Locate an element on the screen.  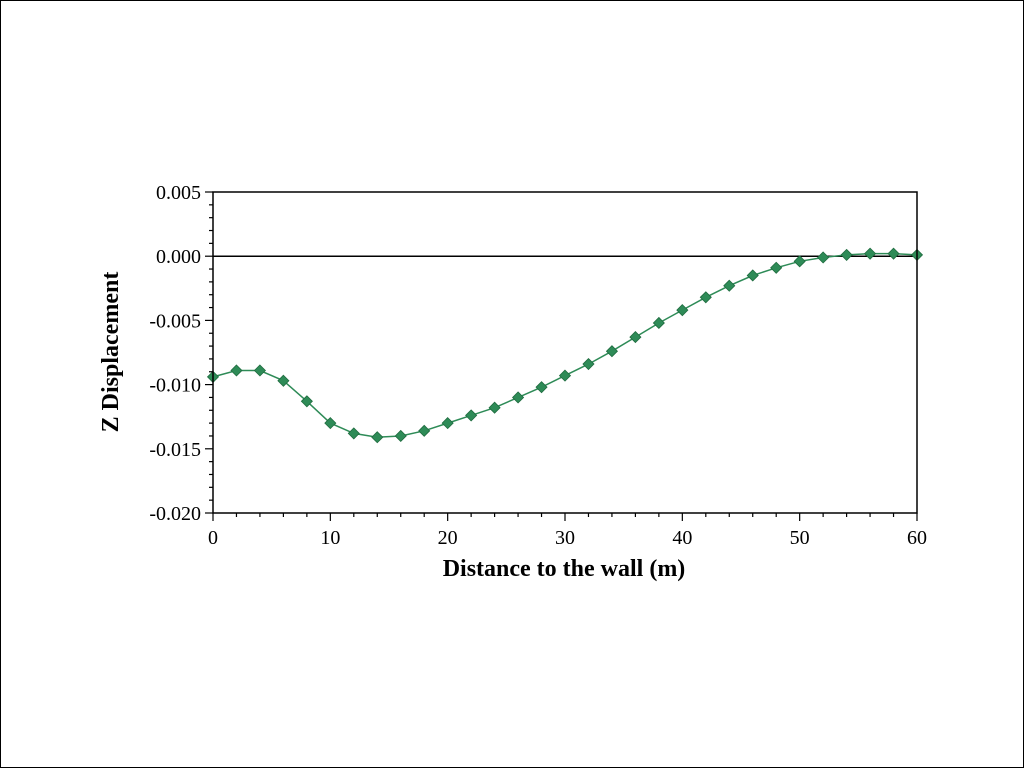
y-tick-label: 0.005 is located at coordinates (178, 193).